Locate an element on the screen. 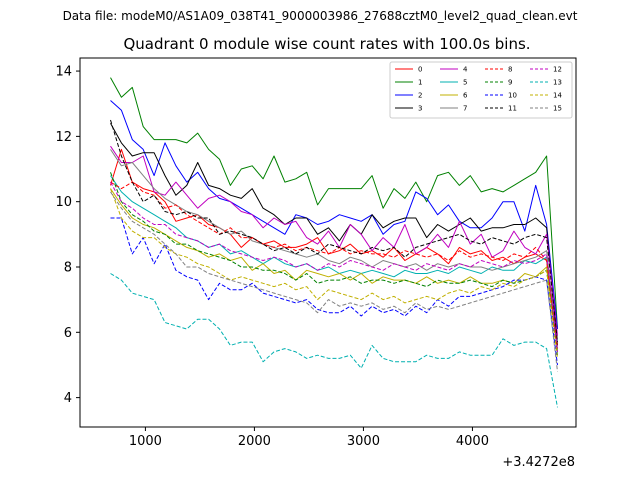 The image size is (640, 480). y-tick-label: 14 is located at coordinates (63, 72).